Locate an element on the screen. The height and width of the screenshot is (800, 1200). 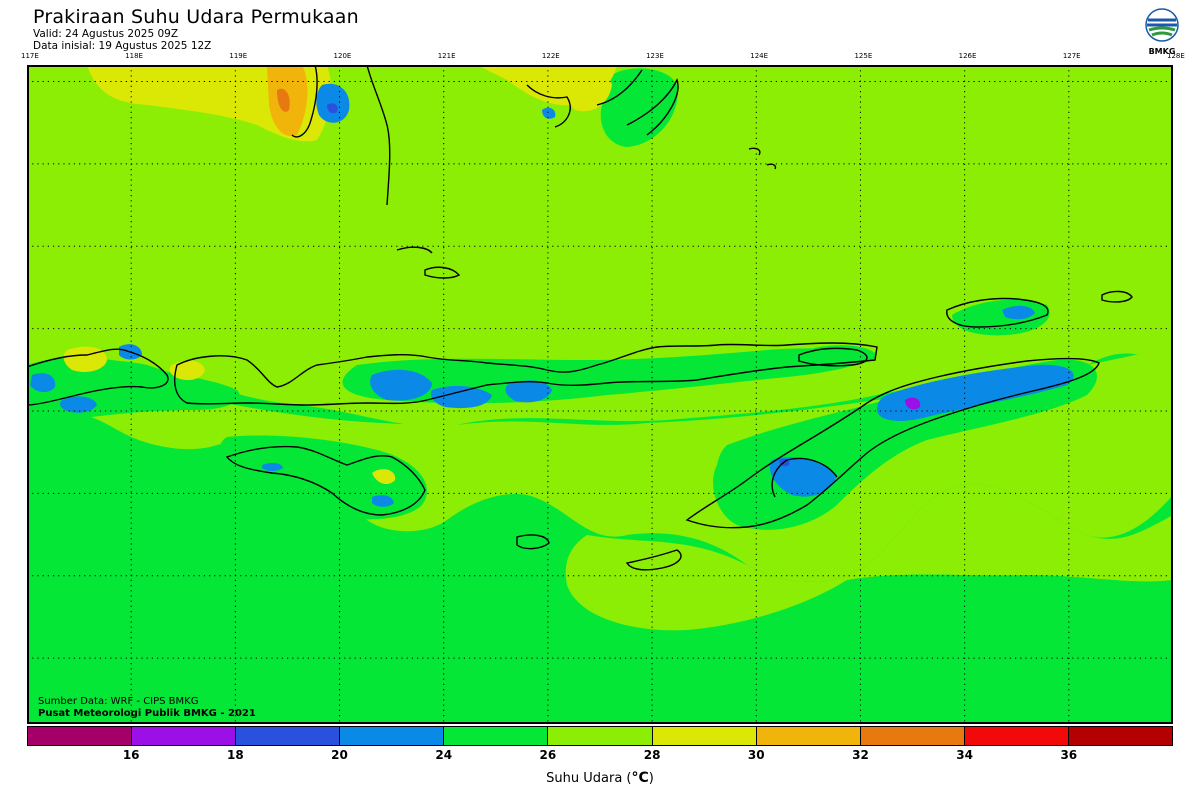
coast-lombok-sumbawa is located at coordinates (98, 377).